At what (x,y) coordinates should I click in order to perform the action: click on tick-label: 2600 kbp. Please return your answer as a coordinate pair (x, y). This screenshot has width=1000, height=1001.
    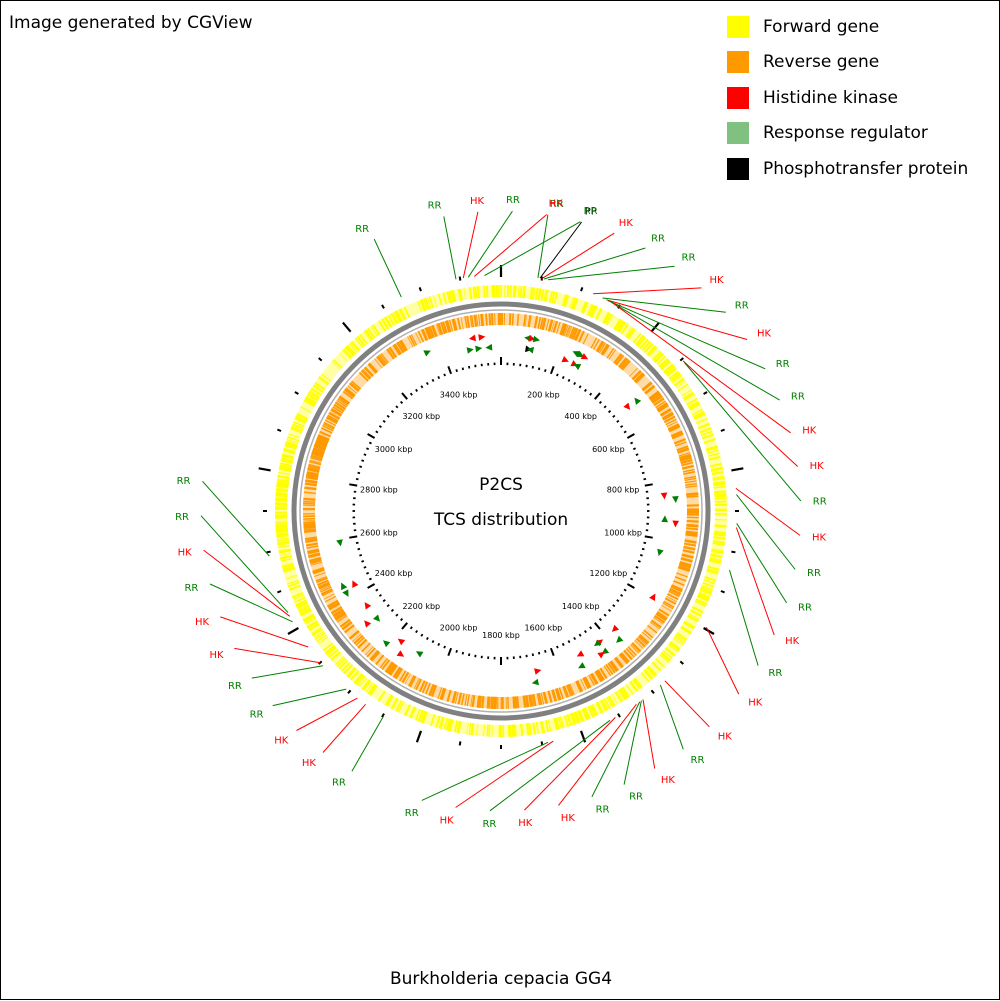
    Looking at the image, I should click on (379, 533).